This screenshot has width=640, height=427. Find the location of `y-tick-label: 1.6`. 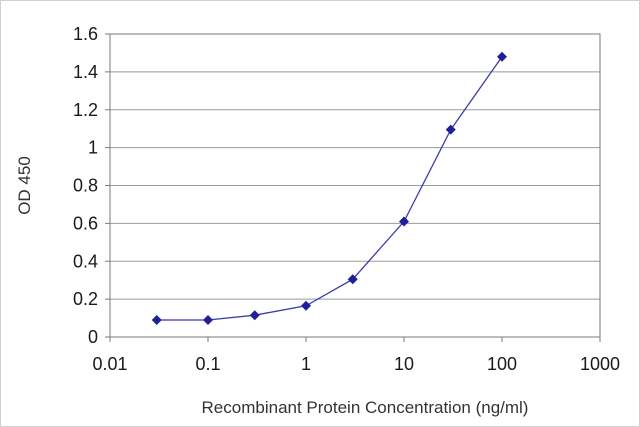

y-tick-label: 1.6 is located at coordinates (85, 34).